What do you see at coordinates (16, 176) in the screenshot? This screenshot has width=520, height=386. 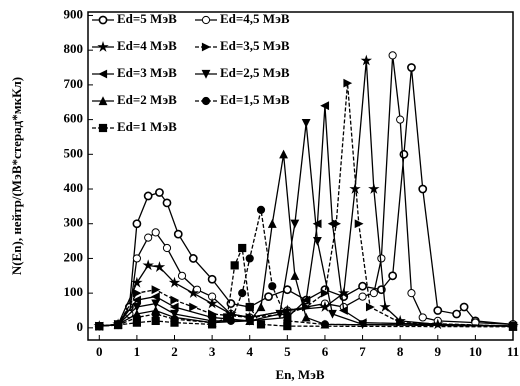 I see `y-axis-label: N(En), нейтр/(МэВ*стерад*мкКл)` at bounding box center [16, 176].